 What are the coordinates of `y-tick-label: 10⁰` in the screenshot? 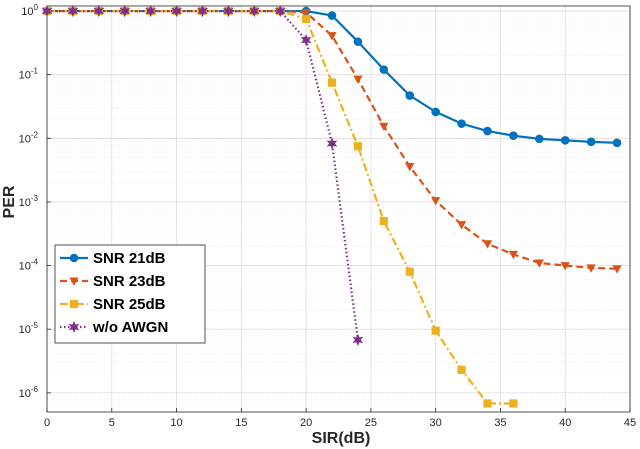 It's located at (29, 10).